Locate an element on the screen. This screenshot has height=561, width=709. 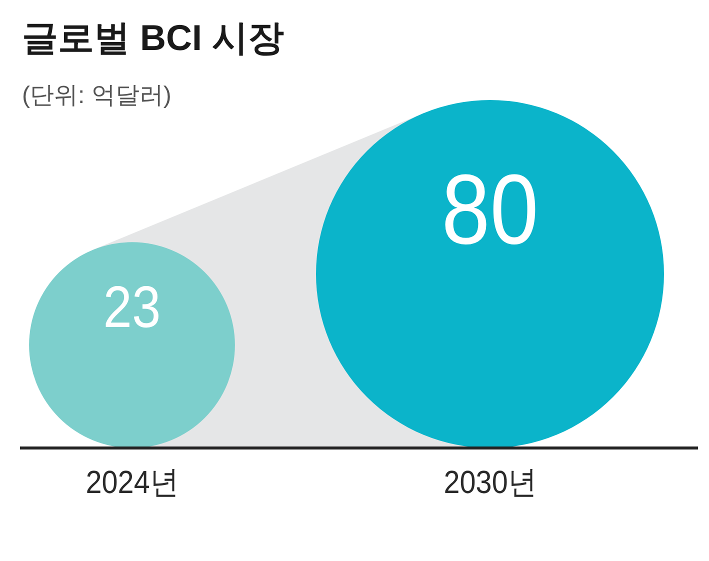
x-tick-label: 2024년 is located at coordinates (132, 482).